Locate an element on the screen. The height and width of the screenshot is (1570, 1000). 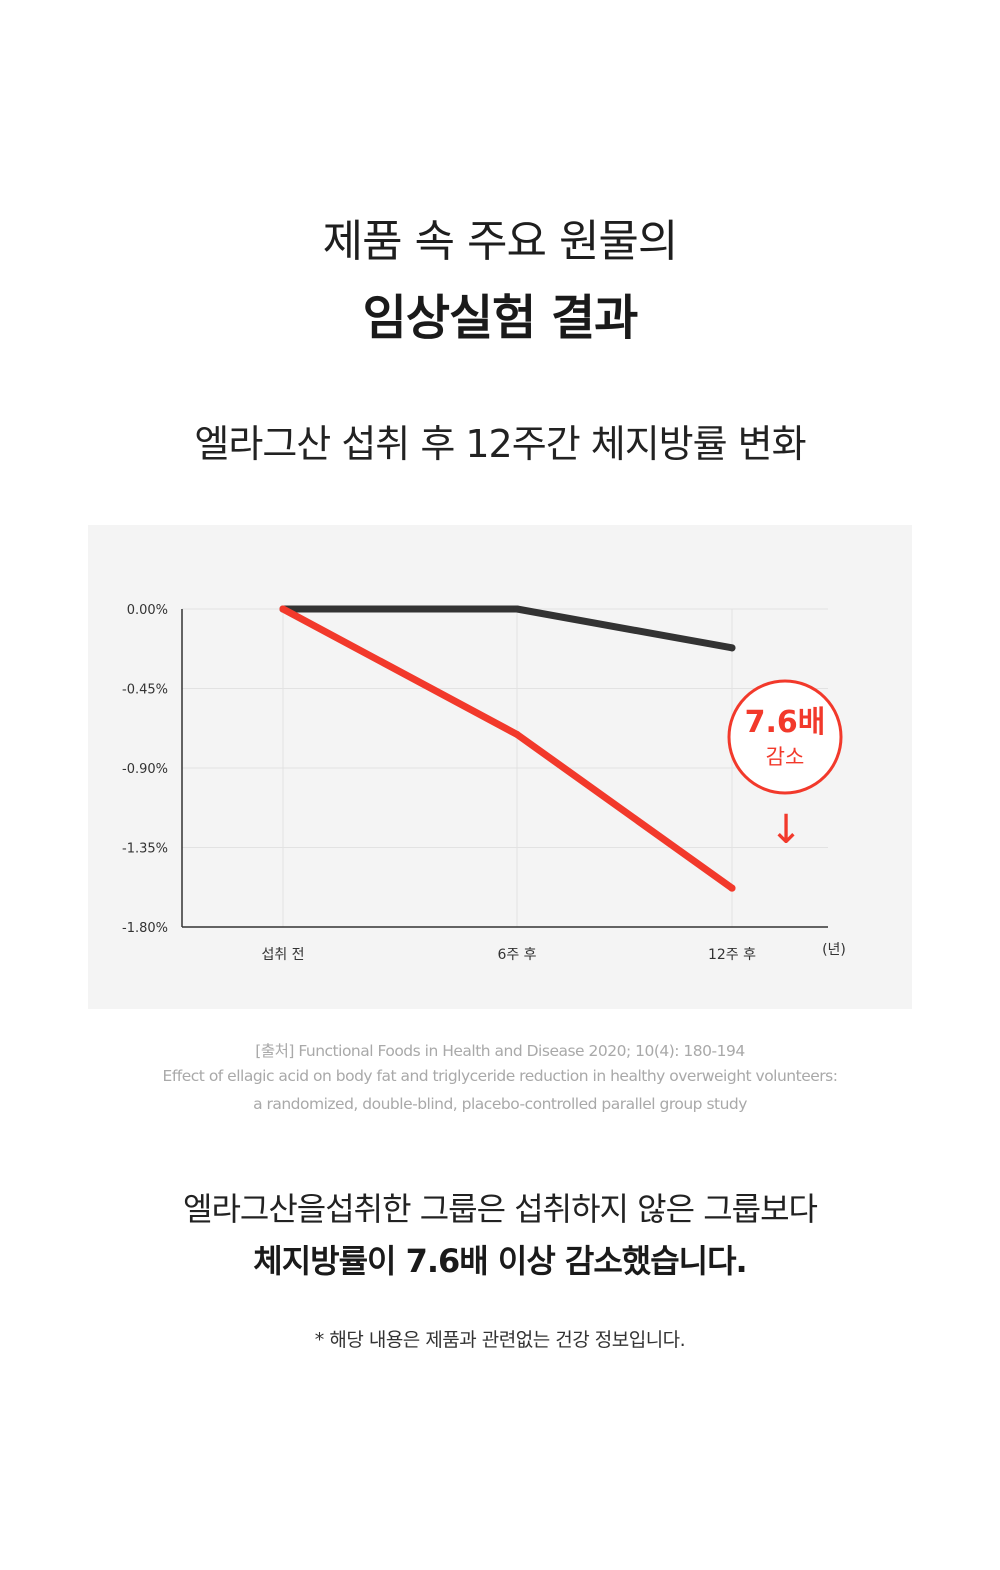
disclaimer: * 해당 내용은 제품과 관련없는 건강 정보입니다. is located at coordinates (500, 1340).